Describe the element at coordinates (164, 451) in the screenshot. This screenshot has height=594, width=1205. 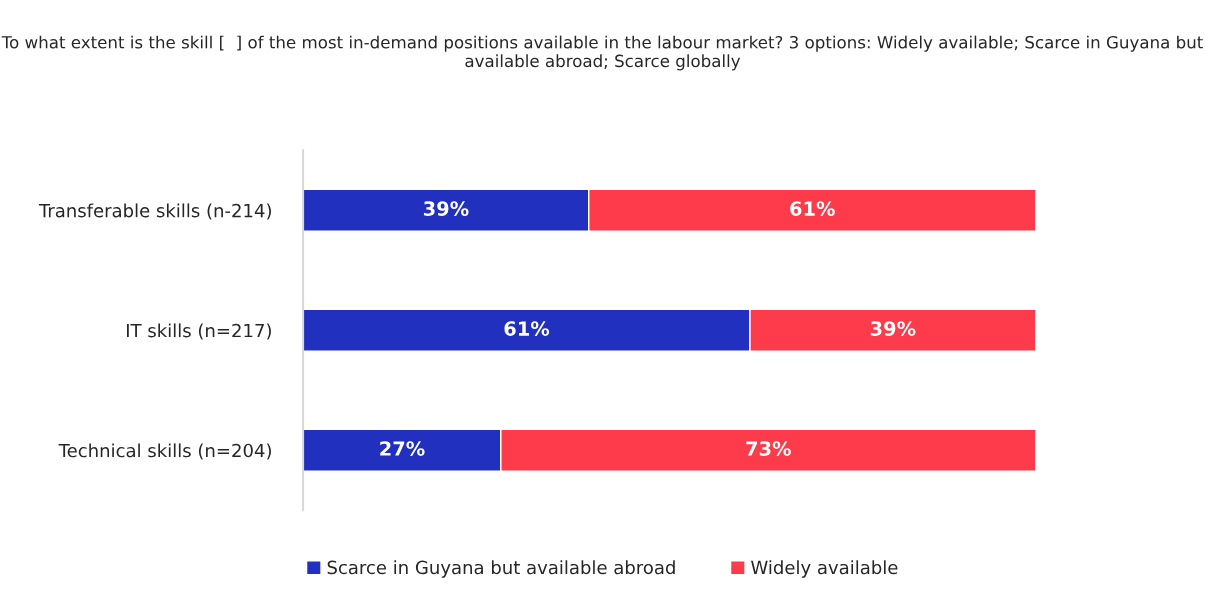
I see `y-tick-label: Technical skills (n=204)` at that location.